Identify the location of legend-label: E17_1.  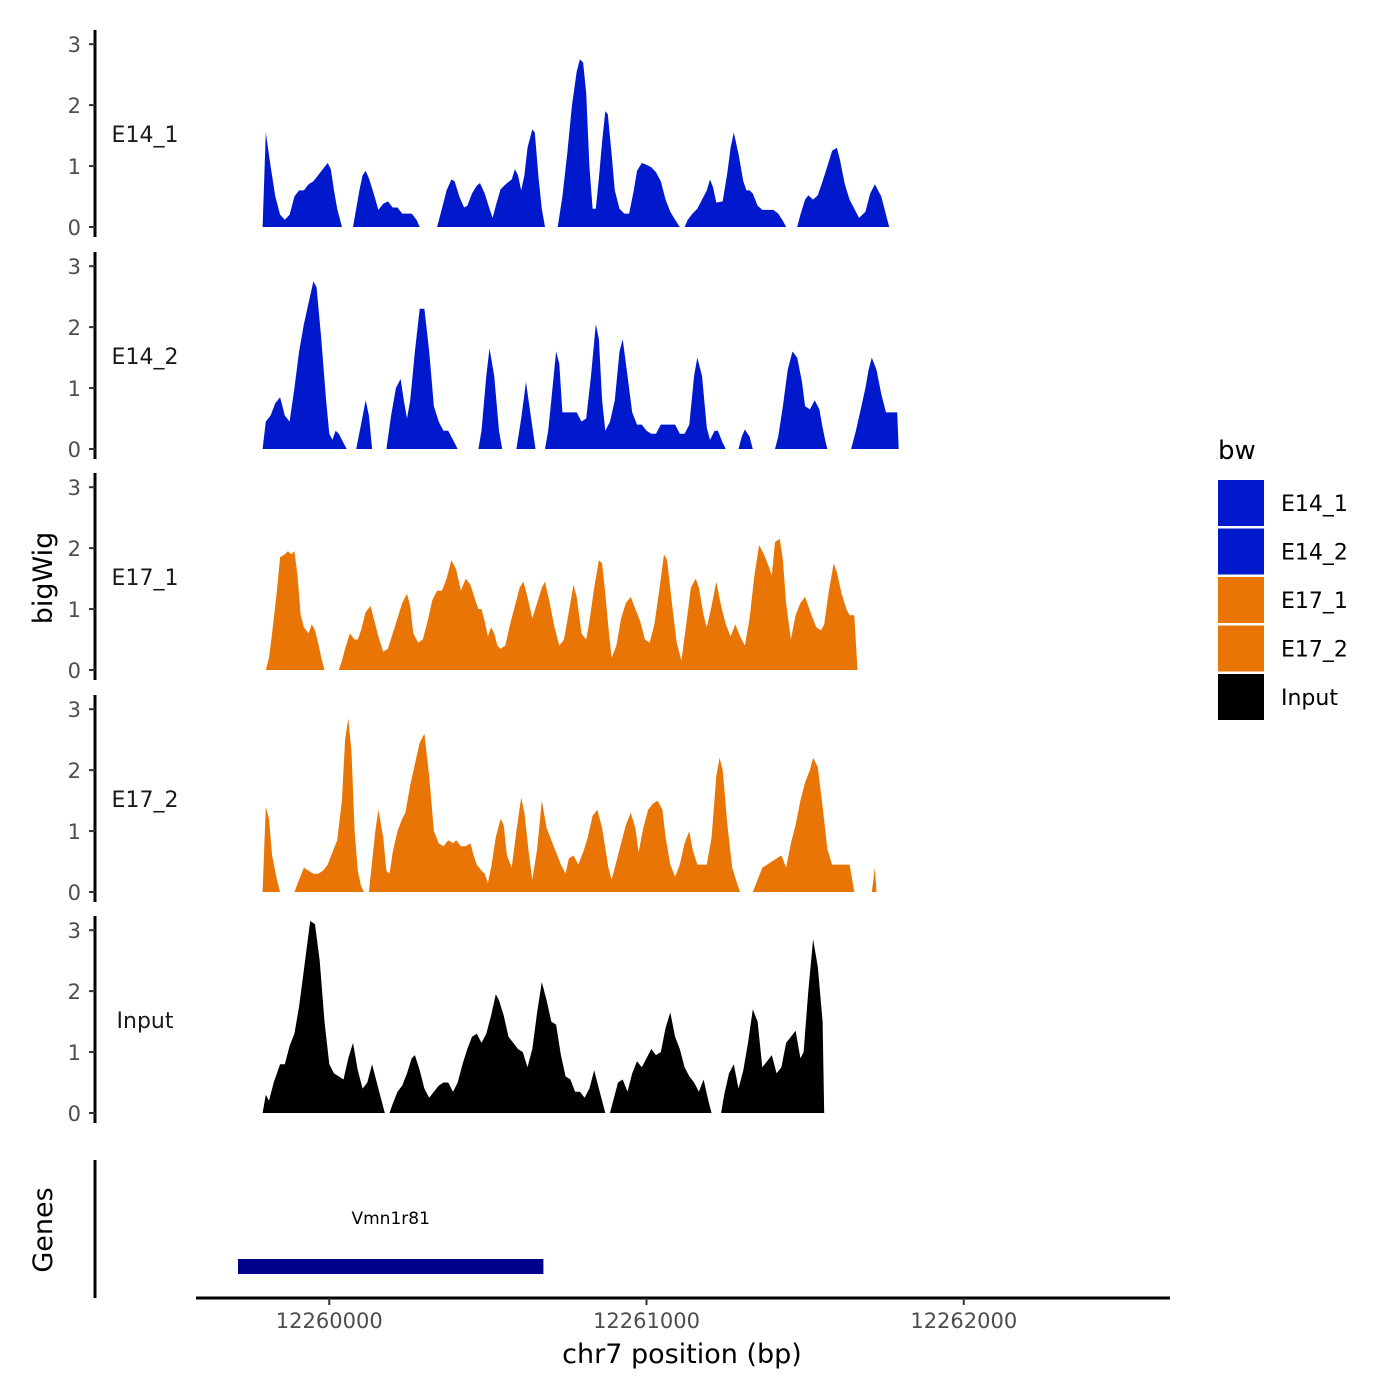
(1314, 601).